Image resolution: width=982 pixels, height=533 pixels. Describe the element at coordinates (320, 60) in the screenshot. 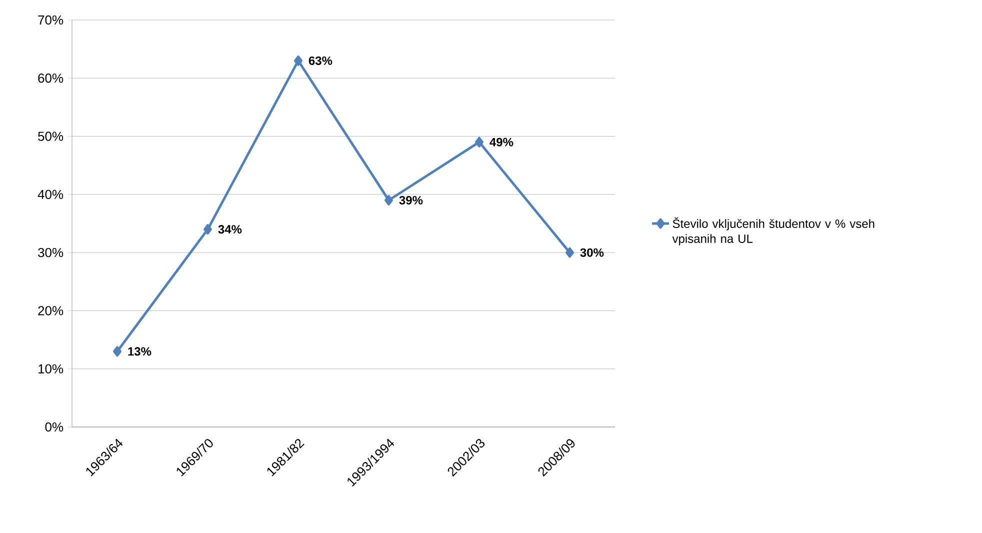

I see `data-label: 63%` at that location.